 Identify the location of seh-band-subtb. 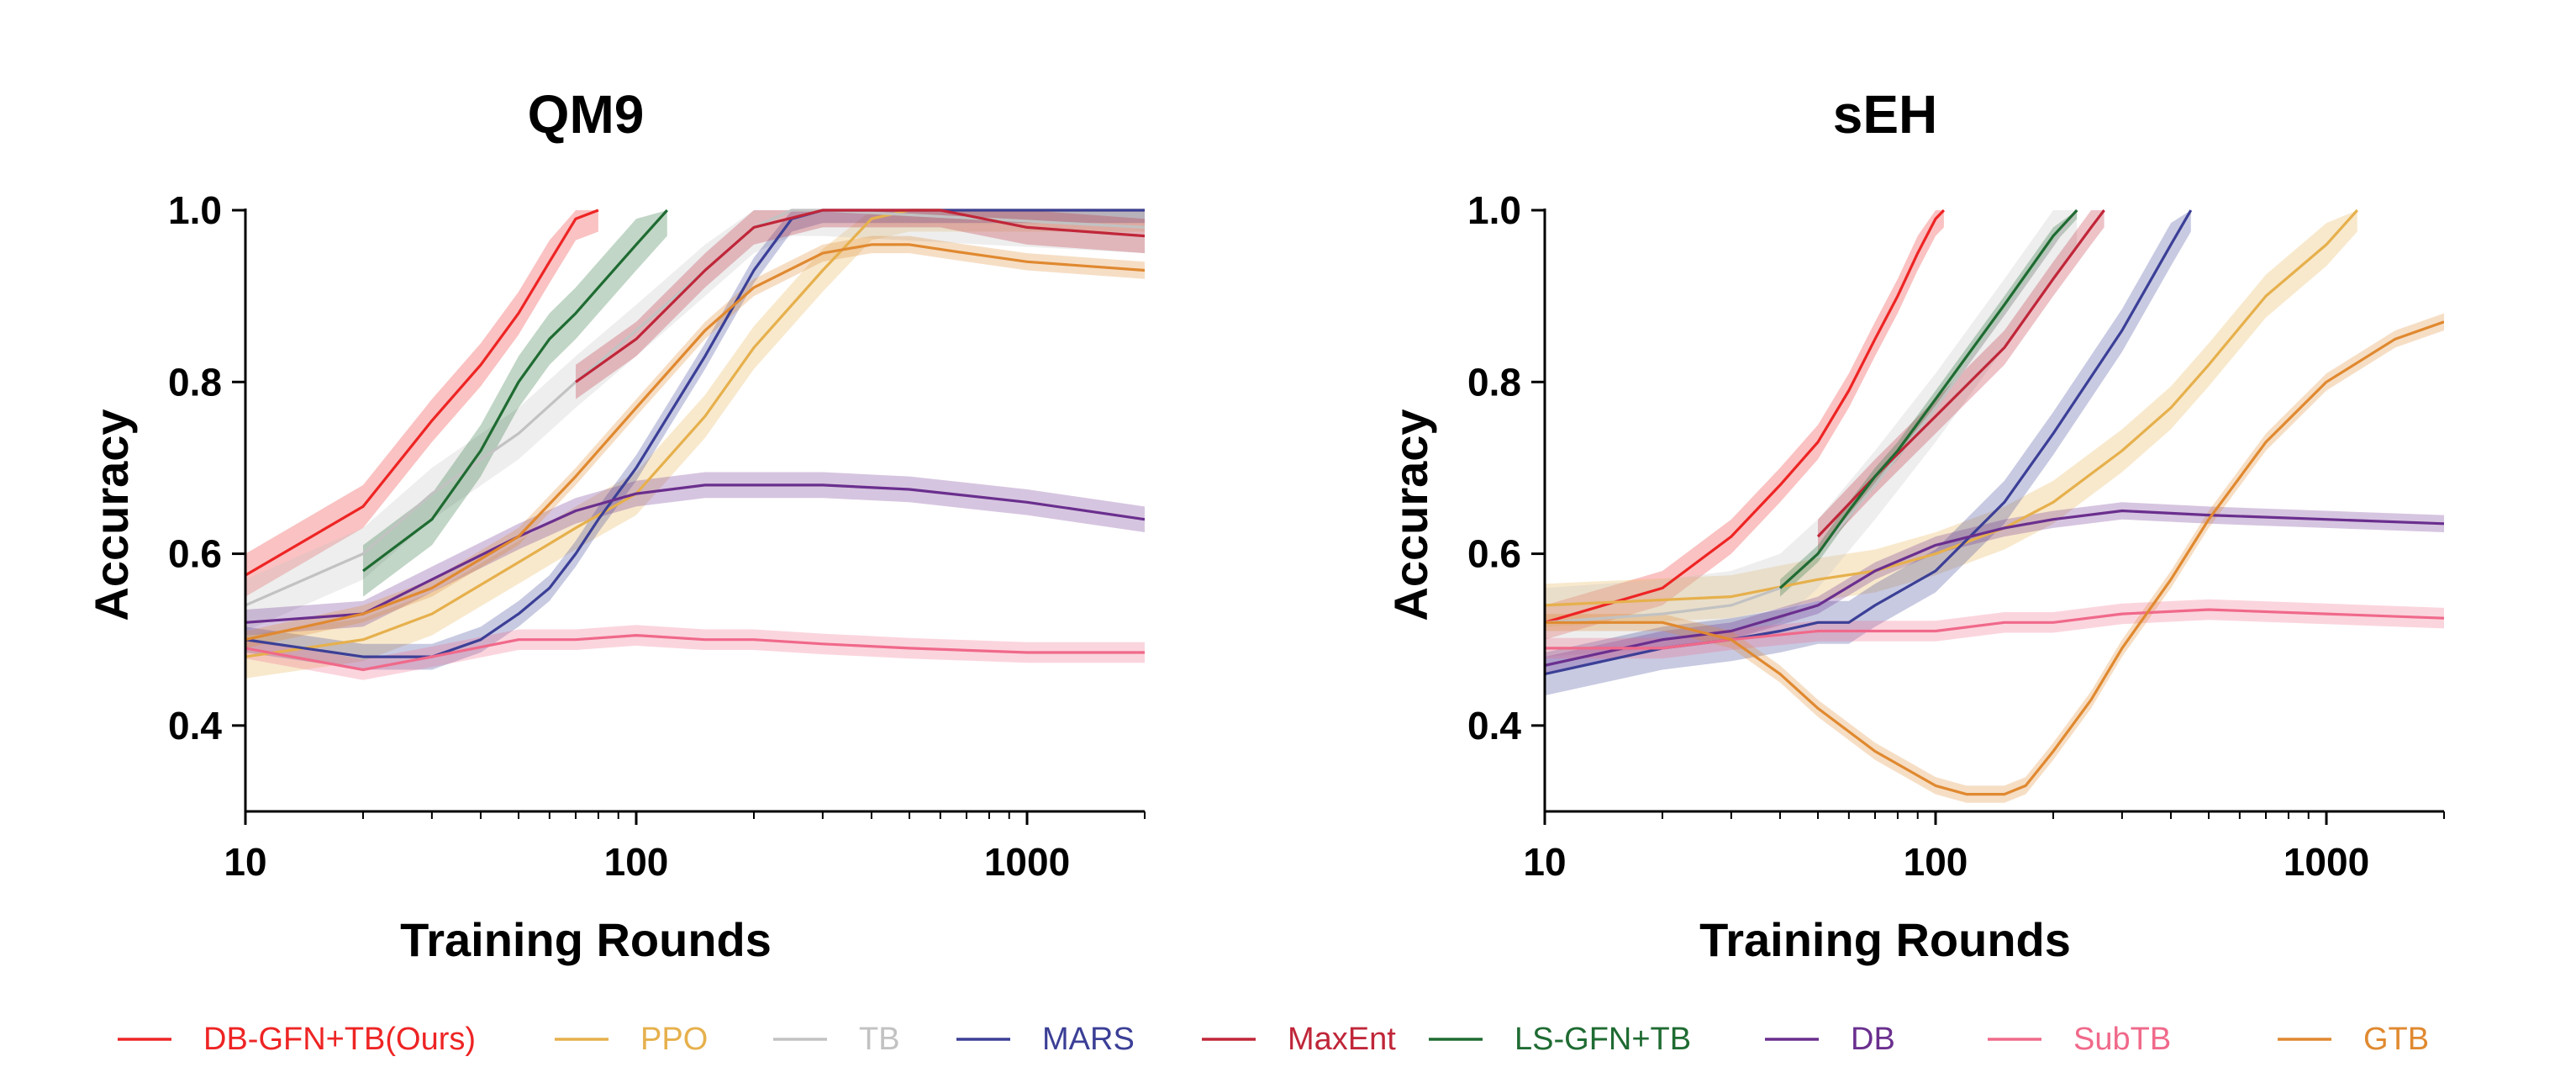
(1994, 629).